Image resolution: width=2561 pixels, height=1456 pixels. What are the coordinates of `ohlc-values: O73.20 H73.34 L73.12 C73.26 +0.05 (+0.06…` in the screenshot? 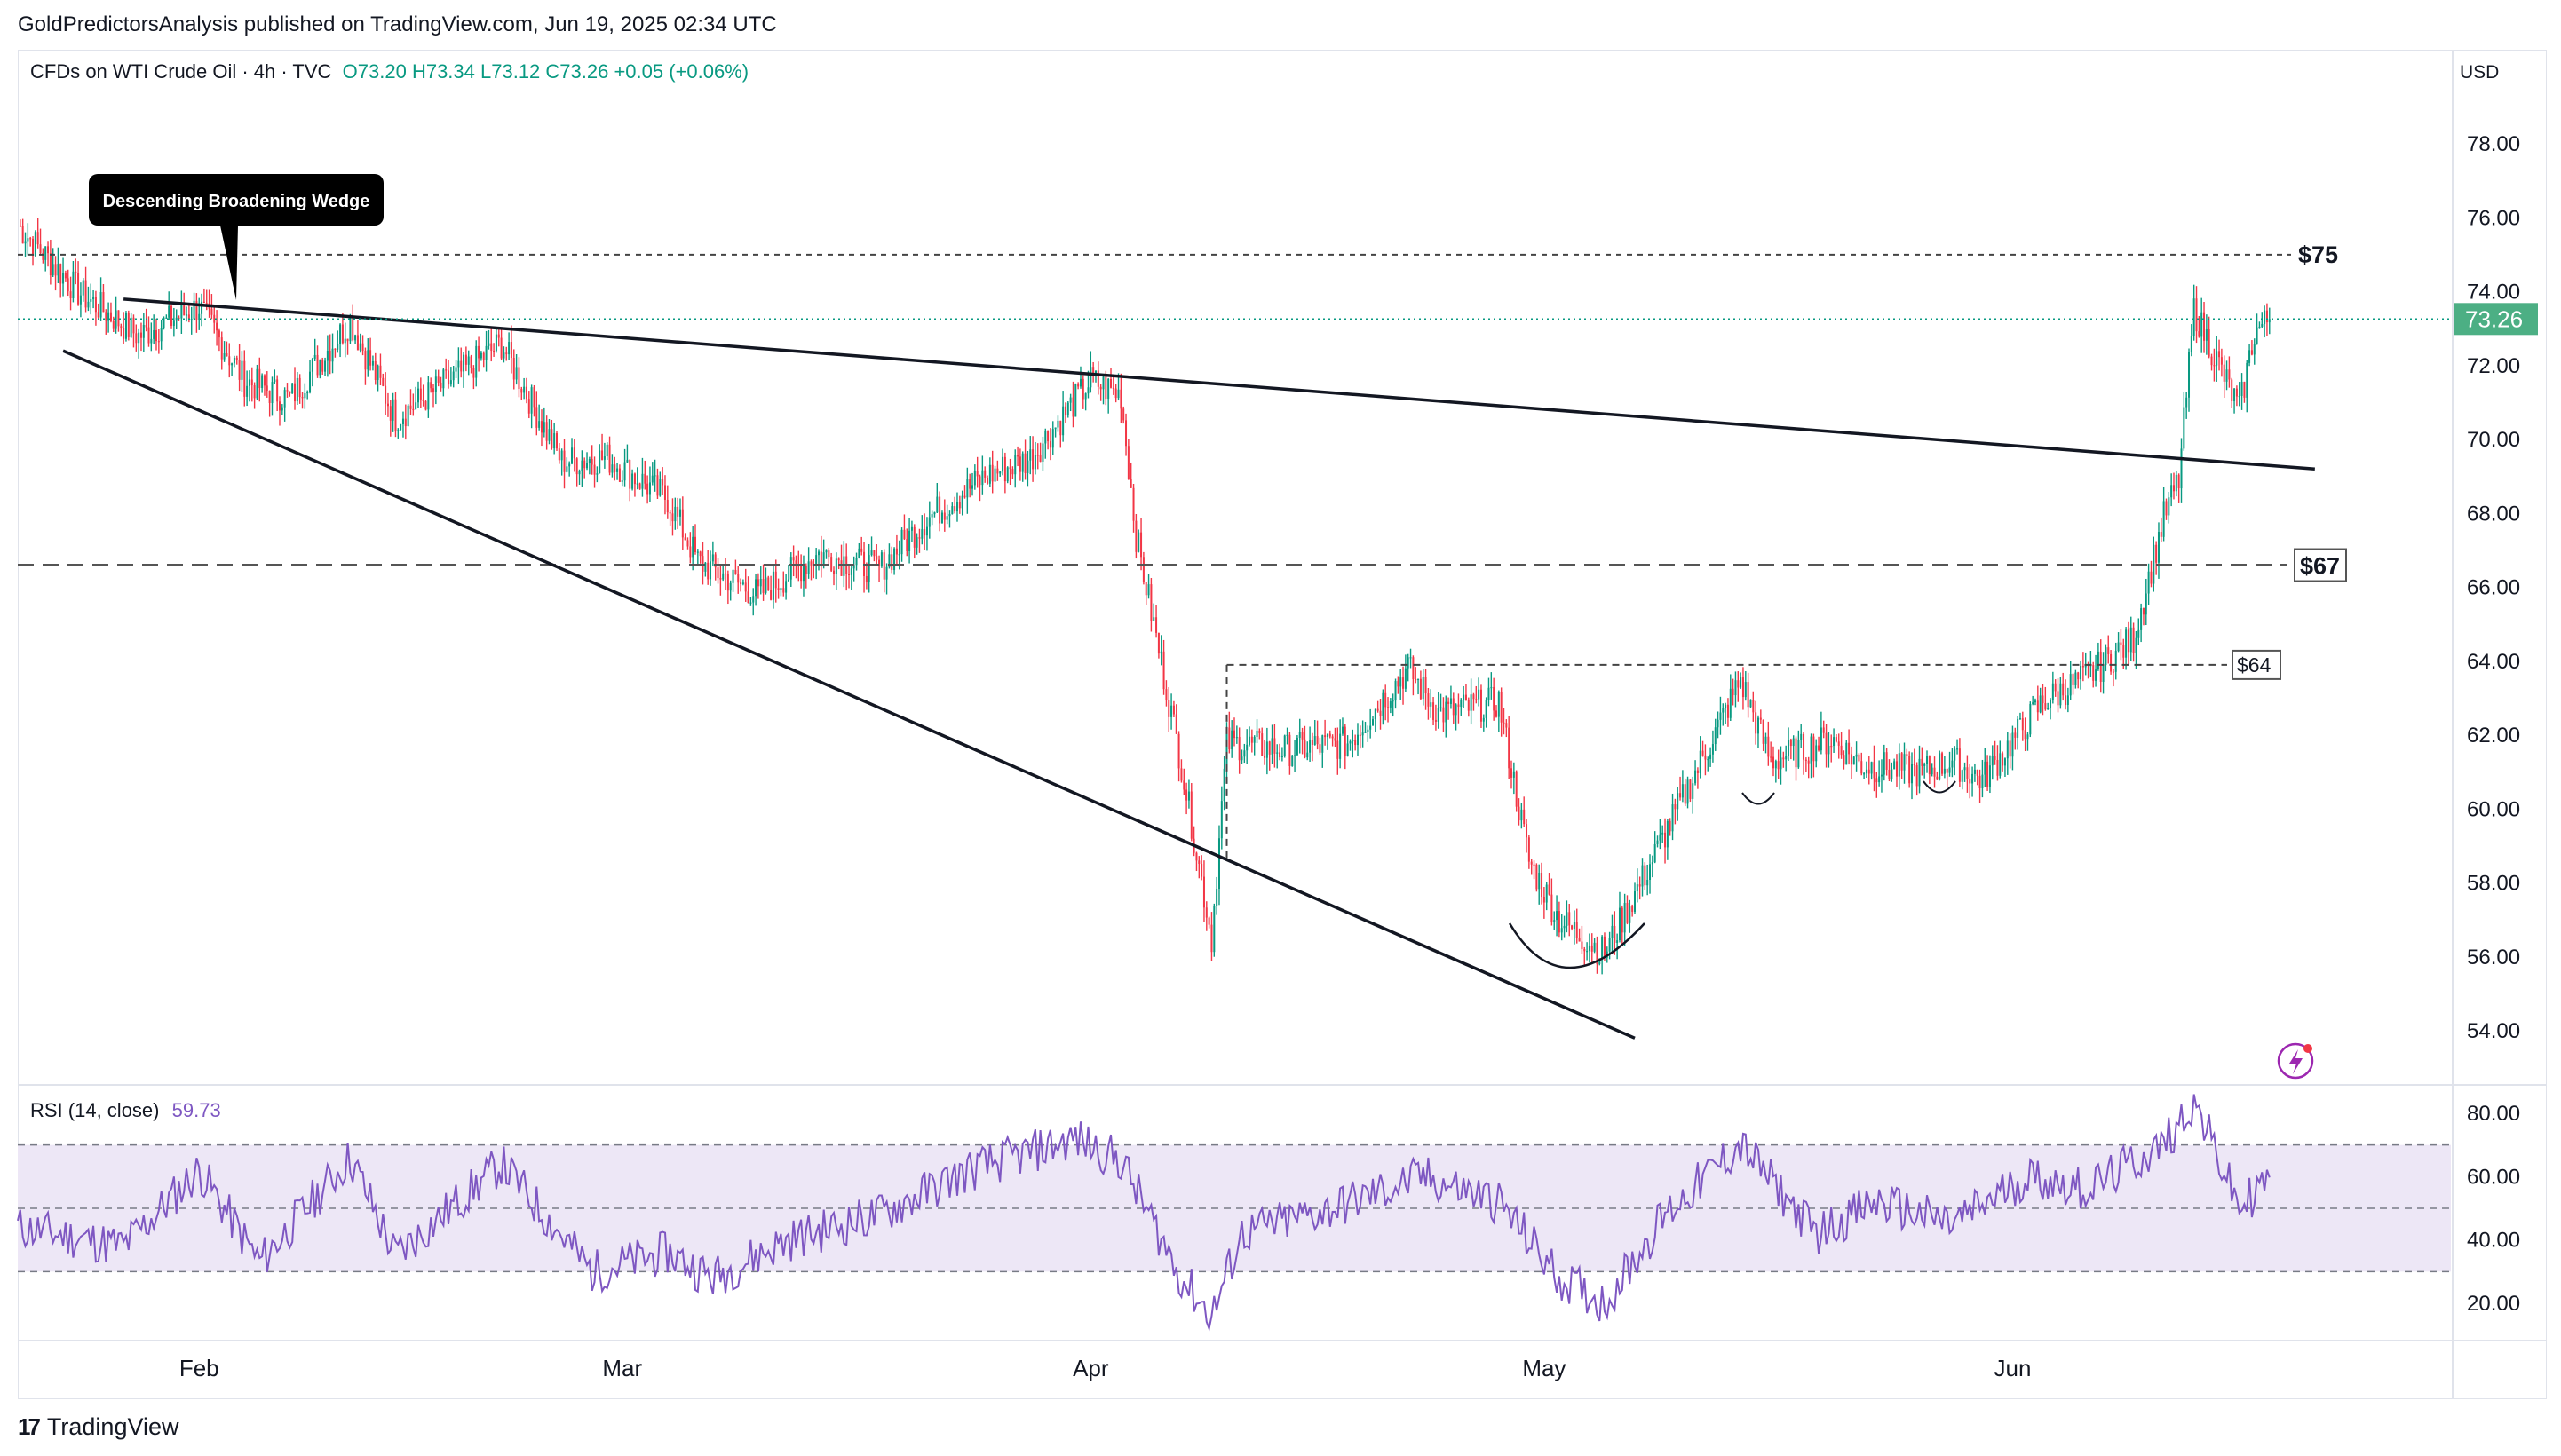 It's located at (545, 71).